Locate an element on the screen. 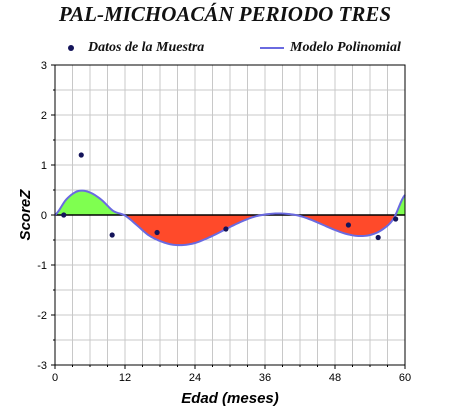  legend-marker-dot is located at coordinates (71, 47).